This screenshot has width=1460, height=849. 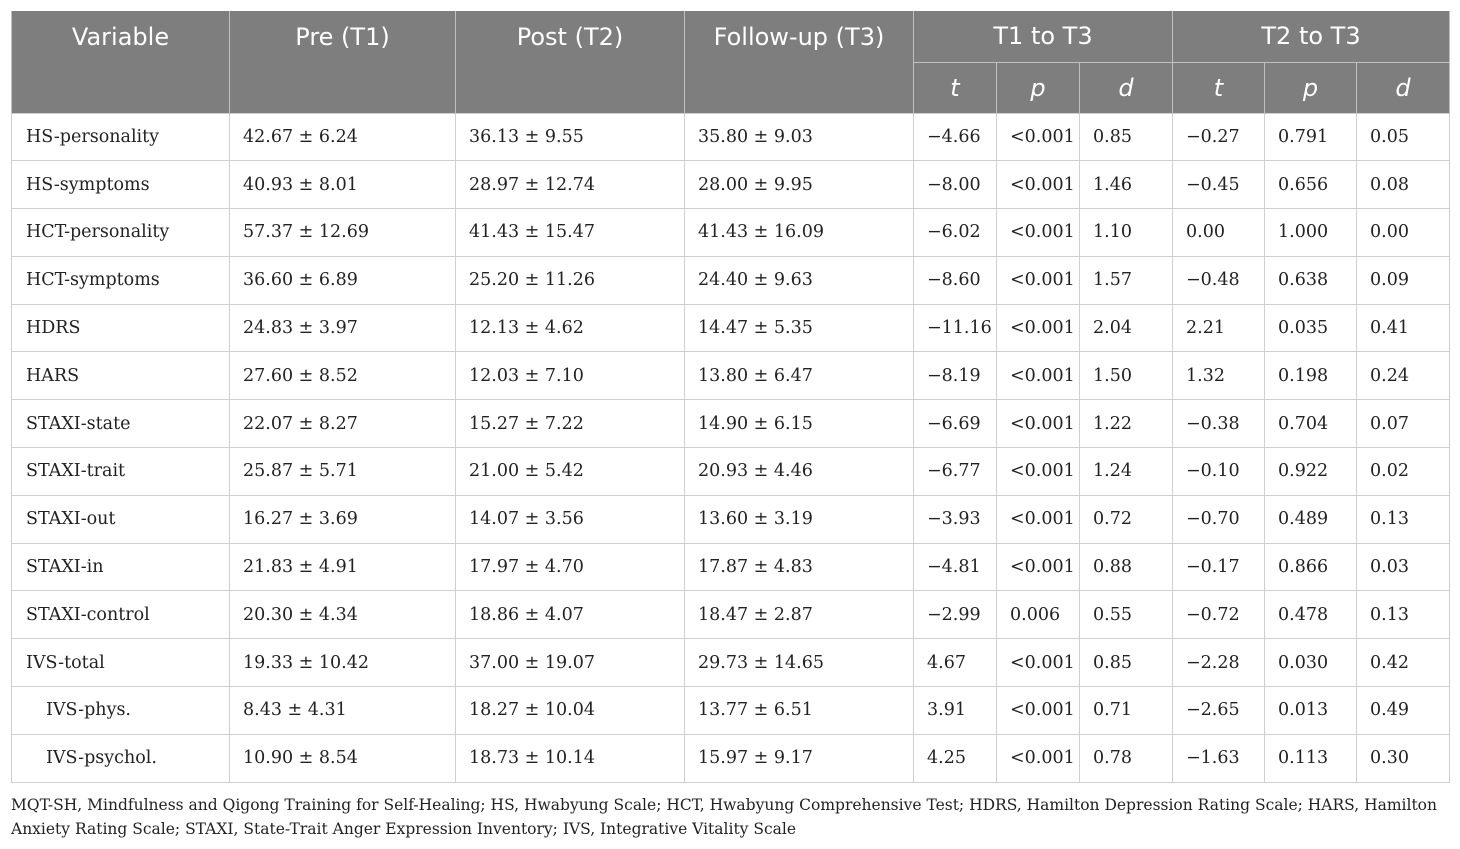 What do you see at coordinates (799, 519) in the screenshot?
I see `cell-followup: 13.60 ± 3.19` at bounding box center [799, 519].